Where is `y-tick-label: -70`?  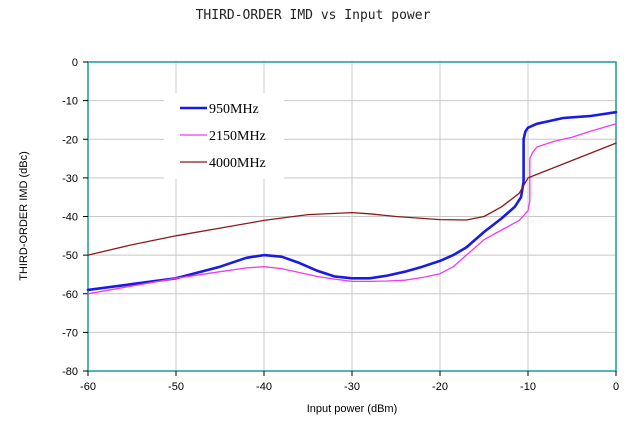
y-tick-label: -70 is located at coordinates (70, 333).